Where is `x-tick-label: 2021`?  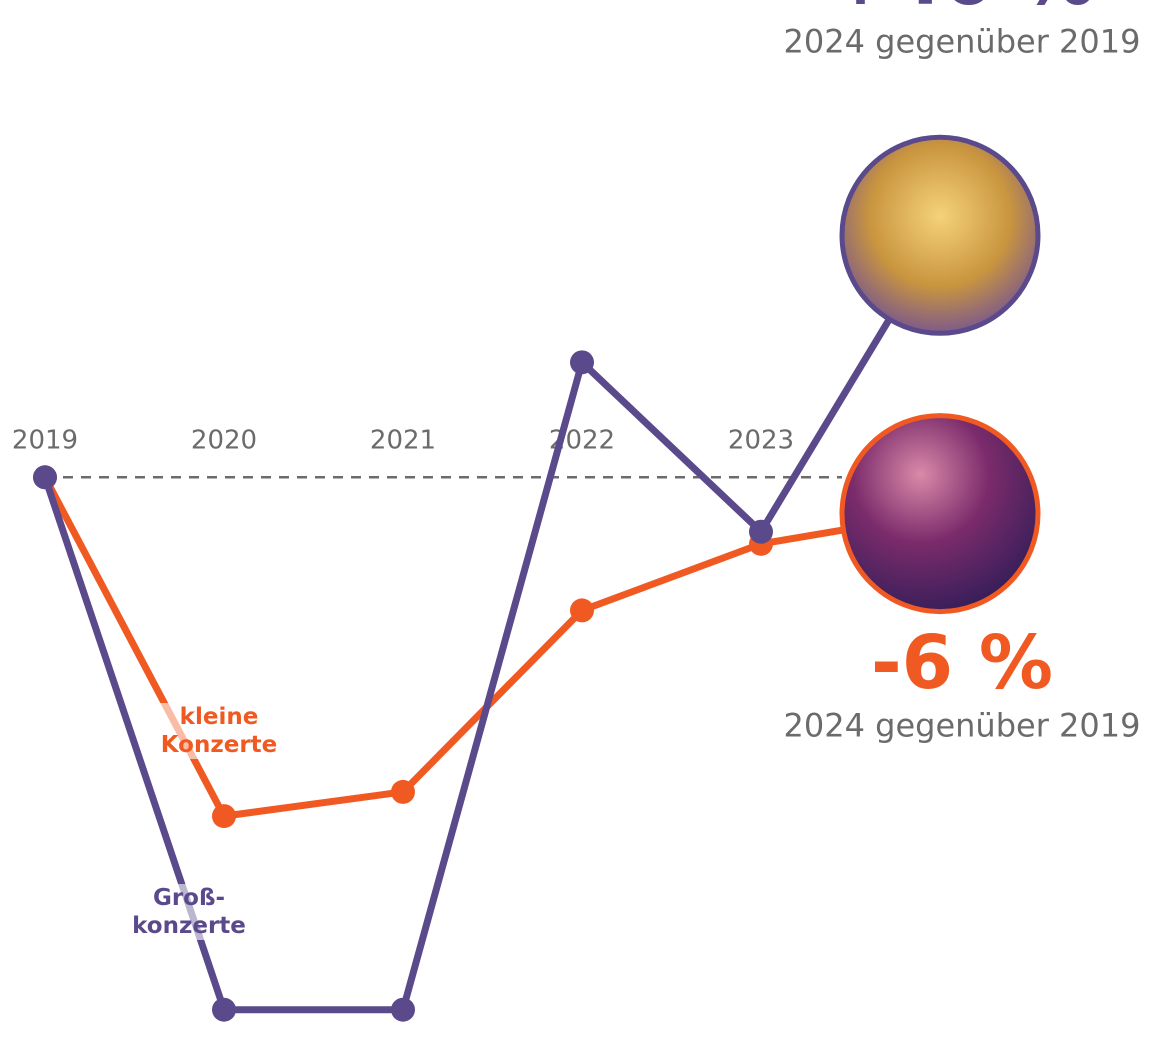
x-tick-label: 2021 is located at coordinates (403, 441).